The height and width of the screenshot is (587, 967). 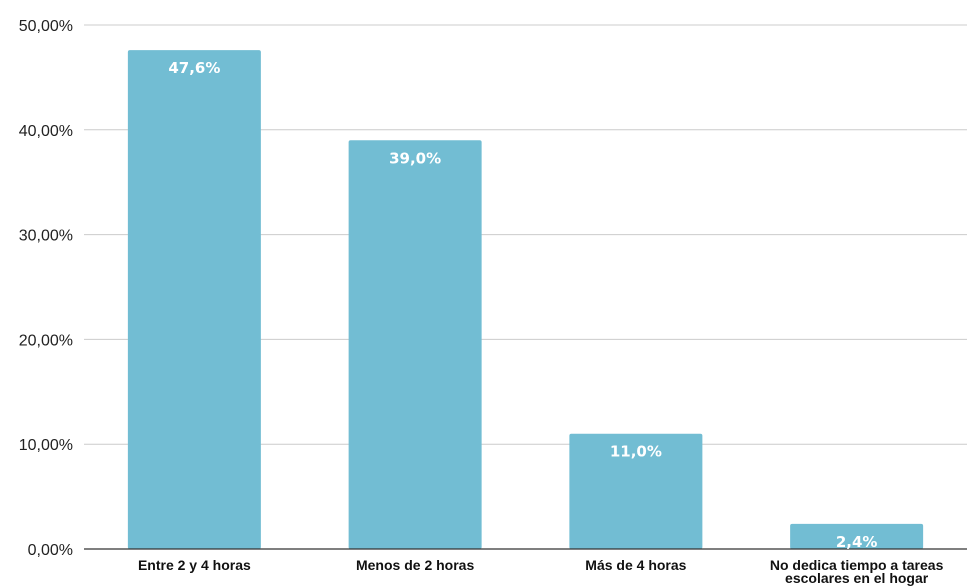 I want to click on y-tick-label: 40,00%, so click(x=46, y=131).